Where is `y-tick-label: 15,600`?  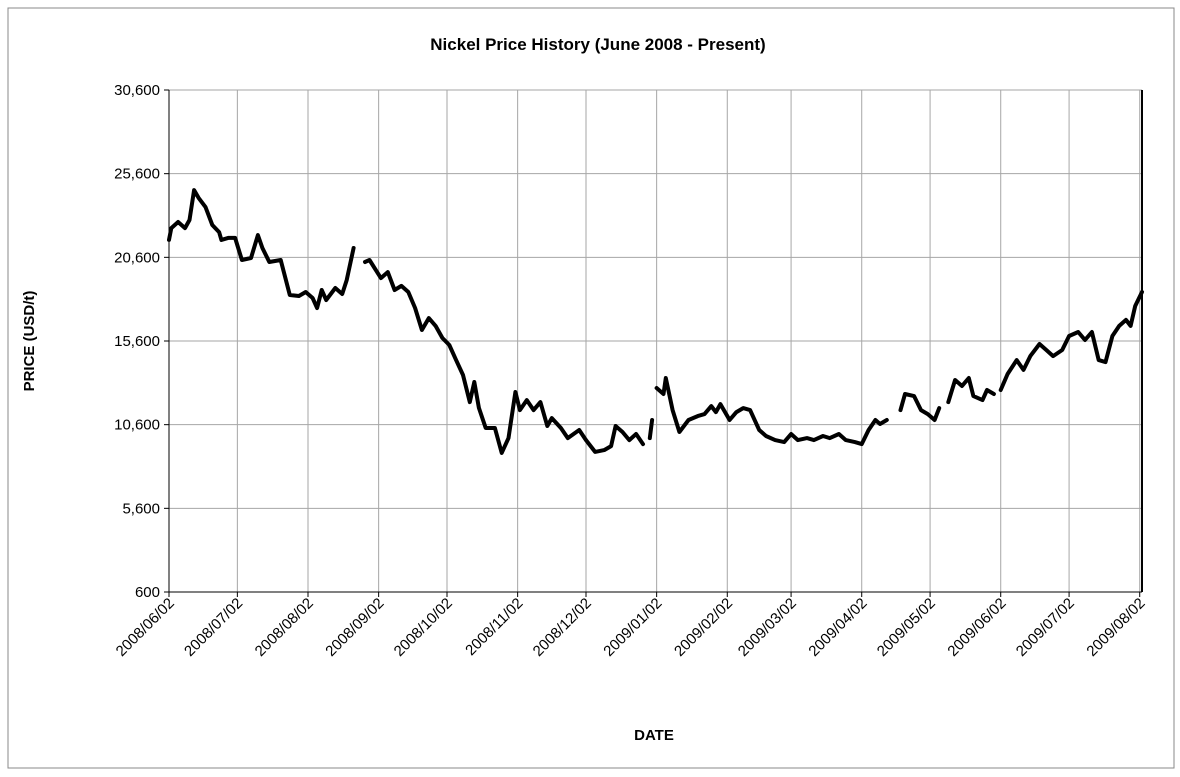
y-tick-label: 15,600 is located at coordinates (137, 341).